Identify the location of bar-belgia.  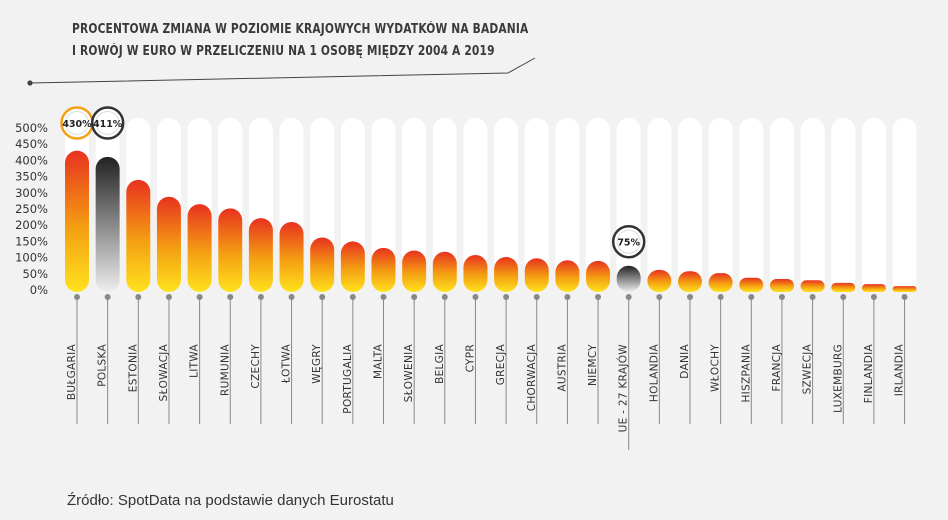
(444, 271).